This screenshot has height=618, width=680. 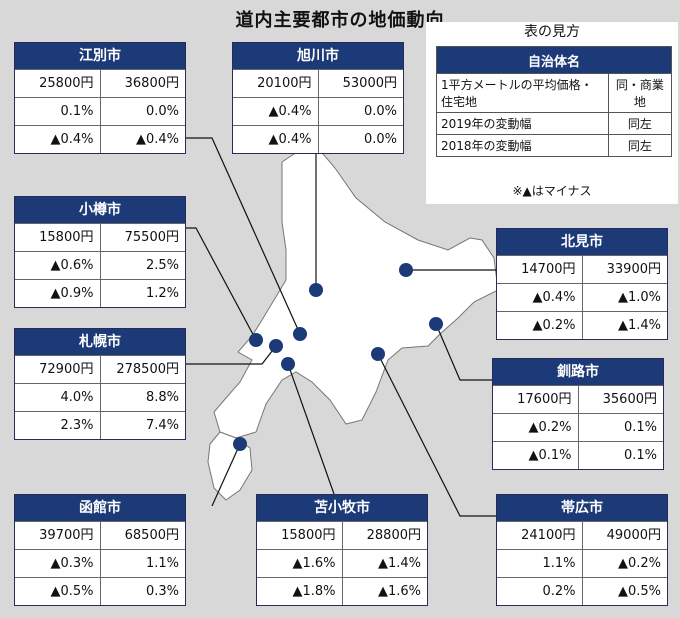 What do you see at coordinates (142, 237) in the screenshot?
I see `price-commercial: 75500円` at bounding box center [142, 237].